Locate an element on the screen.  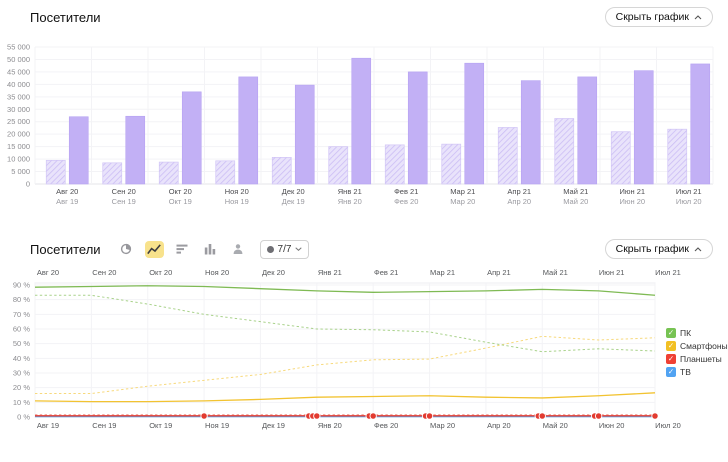
segments-count: 7/7 is located at coordinates (284, 249).